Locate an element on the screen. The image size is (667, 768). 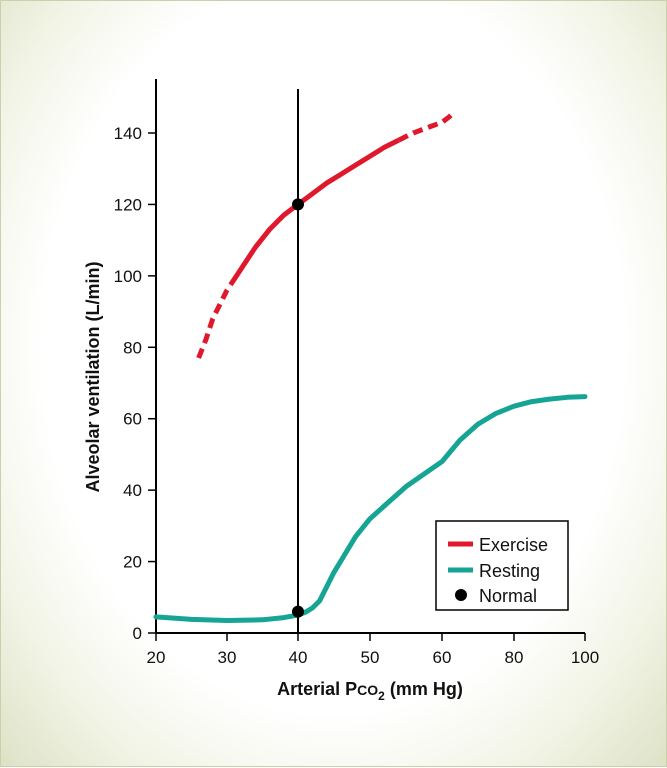
y-tick-label: 120 is located at coordinates (128, 204).